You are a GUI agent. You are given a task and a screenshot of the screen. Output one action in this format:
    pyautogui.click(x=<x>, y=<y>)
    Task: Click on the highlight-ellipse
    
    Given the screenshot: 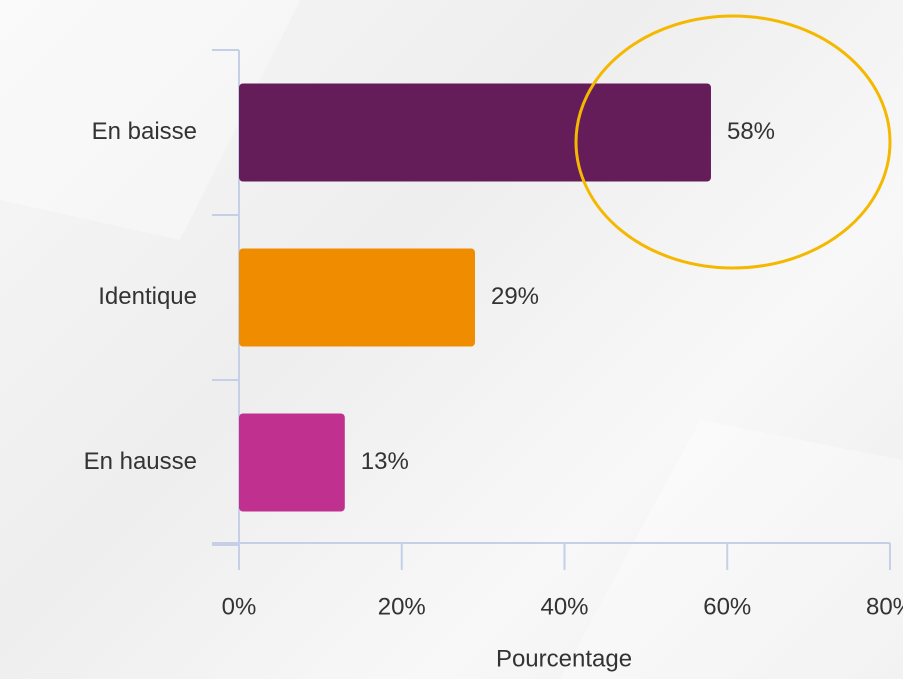 What is the action you would take?
    pyautogui.click(x=733, y=142)
    